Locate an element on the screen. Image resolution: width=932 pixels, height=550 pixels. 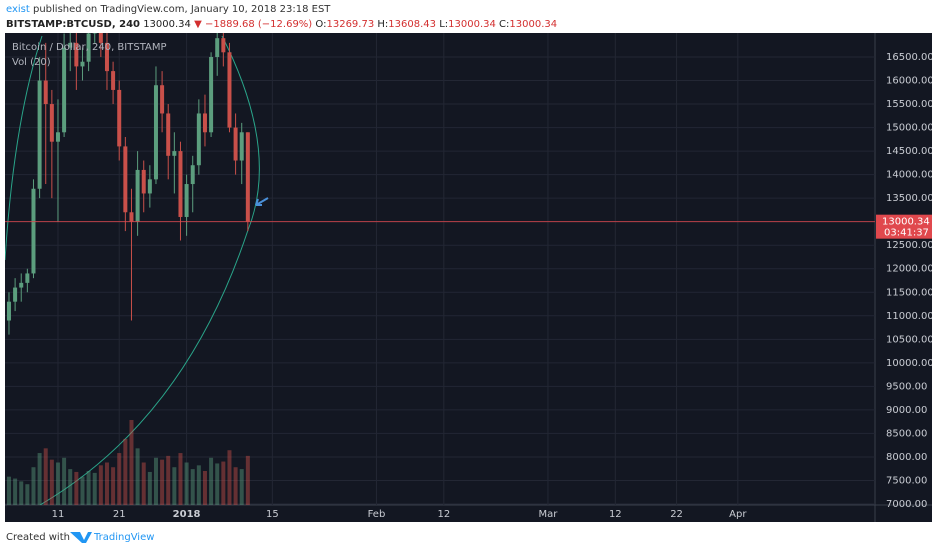
legend-item: Bitcoin / Dollar, 240, BITSTAMP is located at coordinates (89, 47).